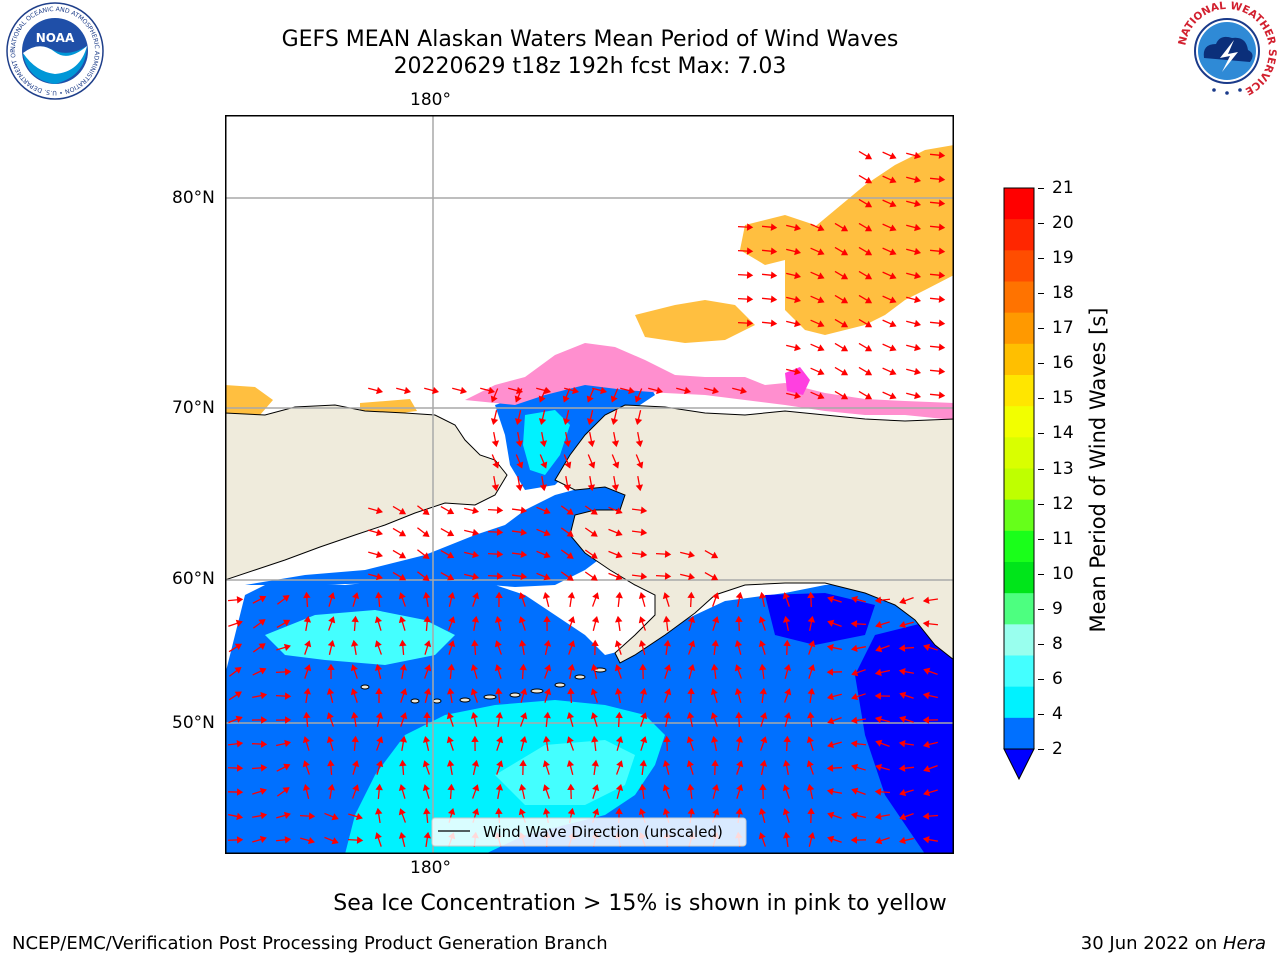 Image resolution: width=1280 pixels, height=960 pixels. Describe the element at coordinates (1173, 943) in the screenshot. I see `footer-right: 30 Jun 2022 on Hera` at that location.